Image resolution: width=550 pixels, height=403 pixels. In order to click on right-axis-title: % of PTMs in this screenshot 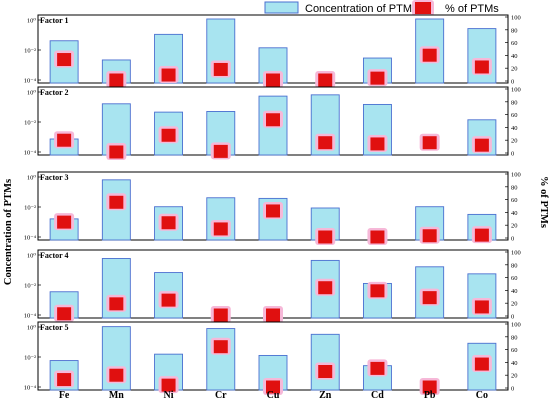, I will do `click(543, 202)`.